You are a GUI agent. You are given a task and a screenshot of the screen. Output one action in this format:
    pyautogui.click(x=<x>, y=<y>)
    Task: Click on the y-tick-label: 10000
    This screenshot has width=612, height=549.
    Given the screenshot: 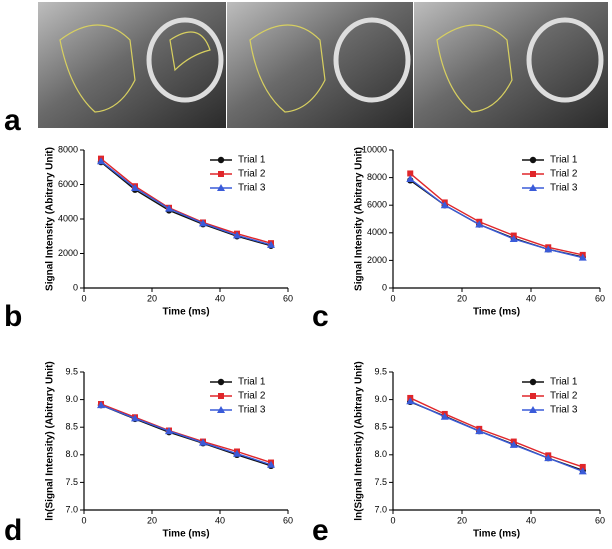 What is the action you would take?
    pyautogui.click(x=374, y=149)
    